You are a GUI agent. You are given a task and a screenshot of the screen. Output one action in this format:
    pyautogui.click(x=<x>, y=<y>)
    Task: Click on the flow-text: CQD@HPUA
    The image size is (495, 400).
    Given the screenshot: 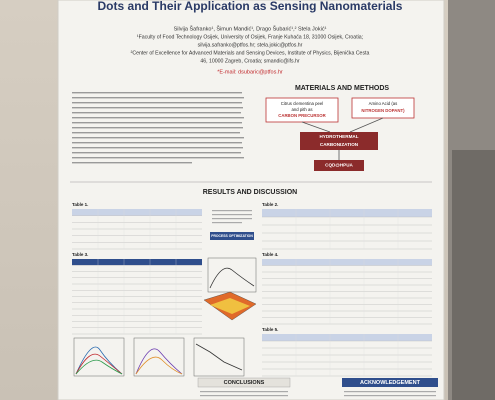 What is the action you would take?
    pyautogui.click(x=339, y=165)
    